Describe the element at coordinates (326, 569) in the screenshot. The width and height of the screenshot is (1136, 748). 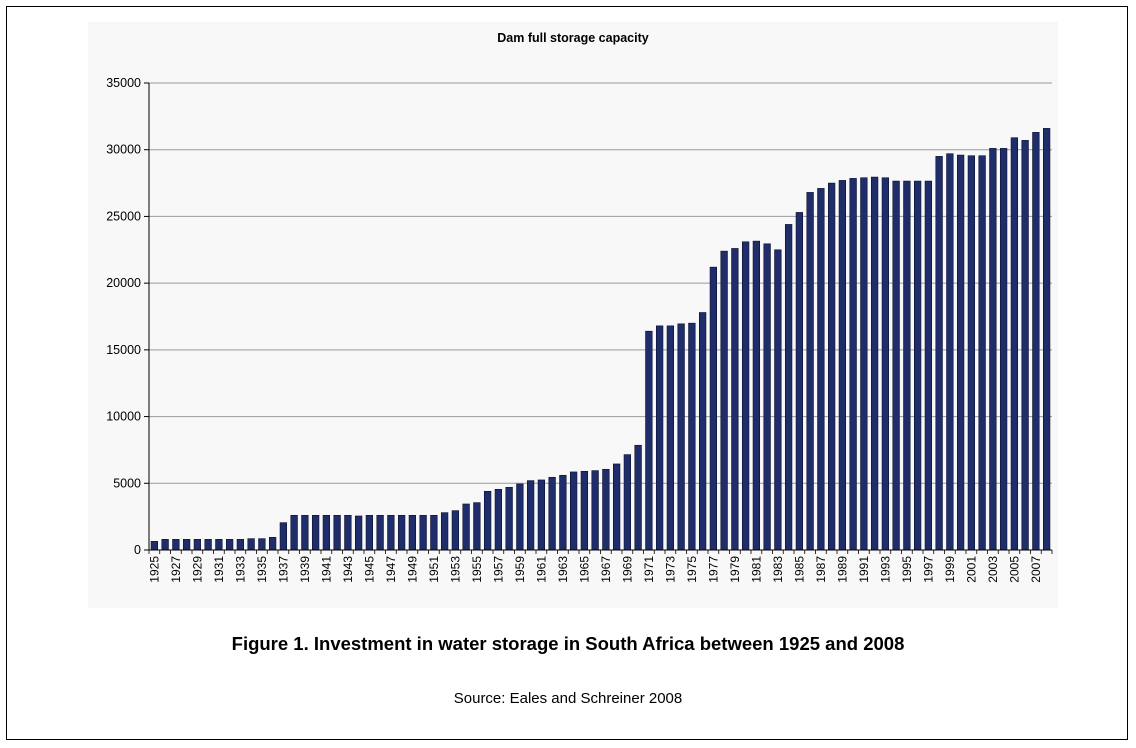
I see `x-tick-label: 1941` at that location.